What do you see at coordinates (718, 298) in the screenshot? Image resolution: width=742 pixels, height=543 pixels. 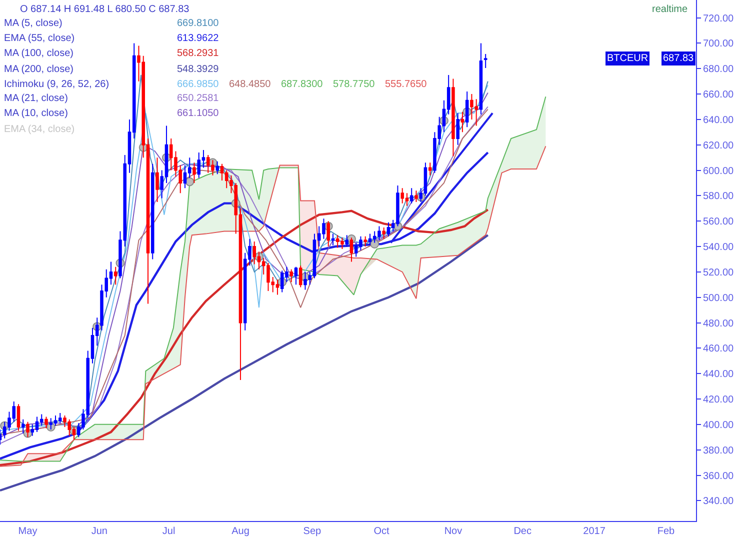 I see `y-tick-label: 500.00` at bounding box center [718, 298].